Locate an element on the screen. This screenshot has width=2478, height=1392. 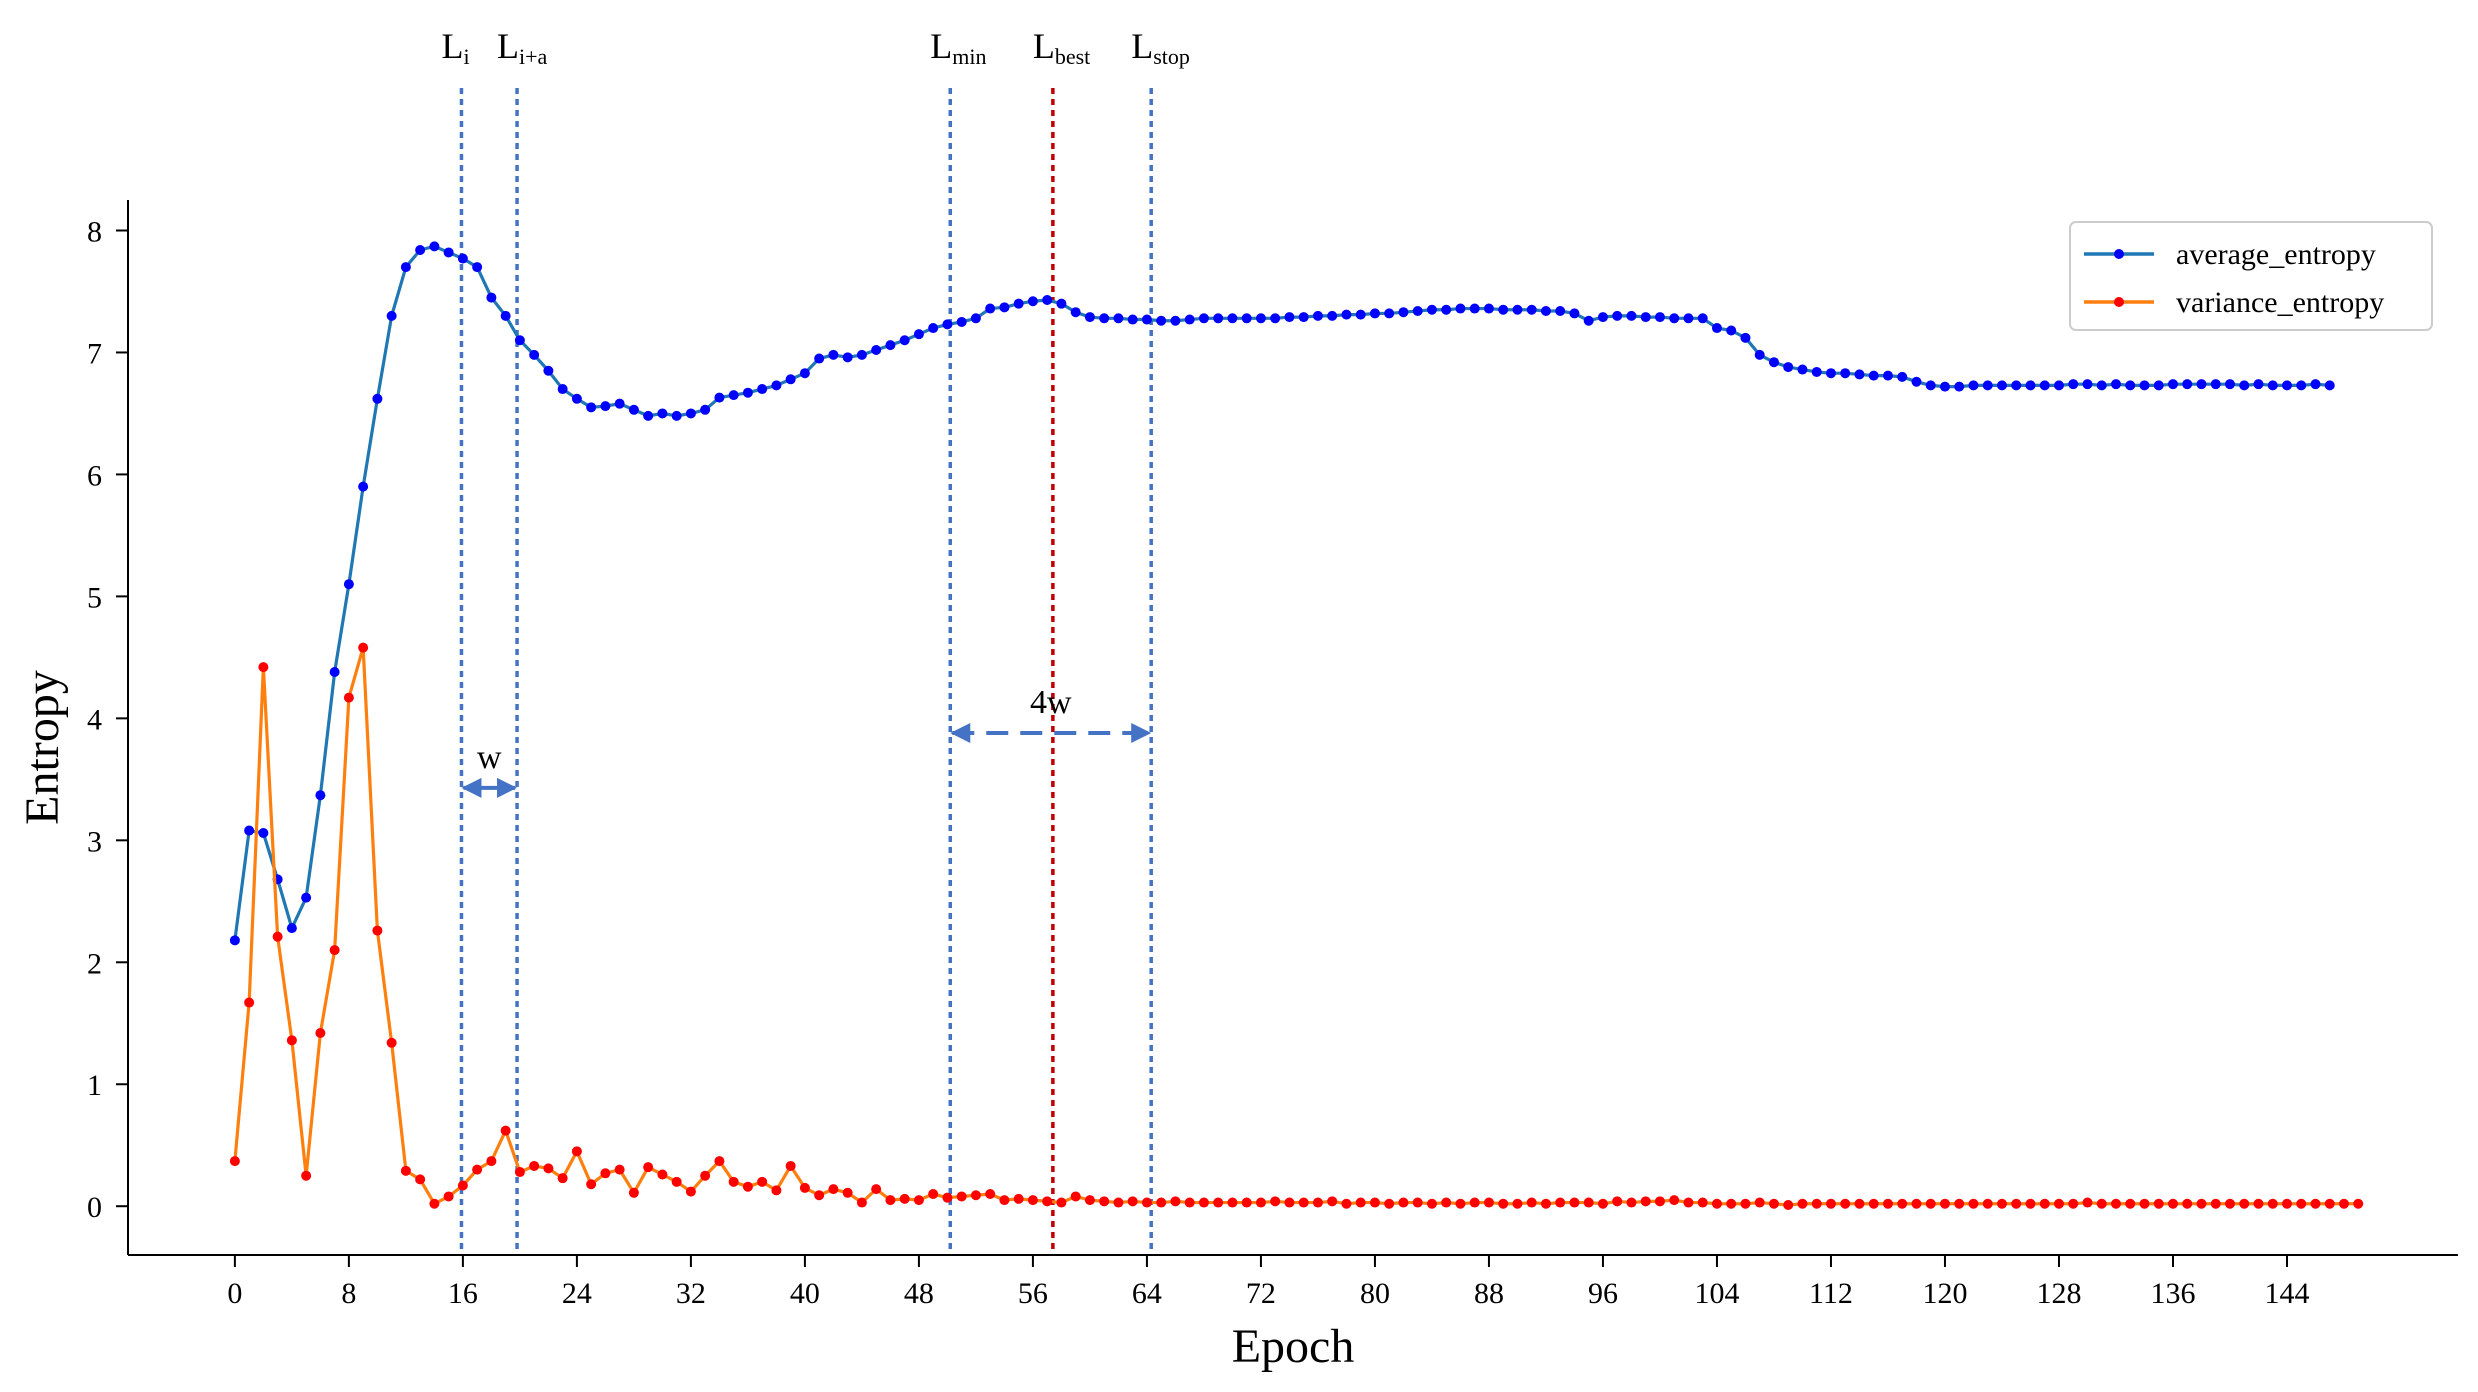
y-axis-label: Entropy is located at coordinates (42, 747).